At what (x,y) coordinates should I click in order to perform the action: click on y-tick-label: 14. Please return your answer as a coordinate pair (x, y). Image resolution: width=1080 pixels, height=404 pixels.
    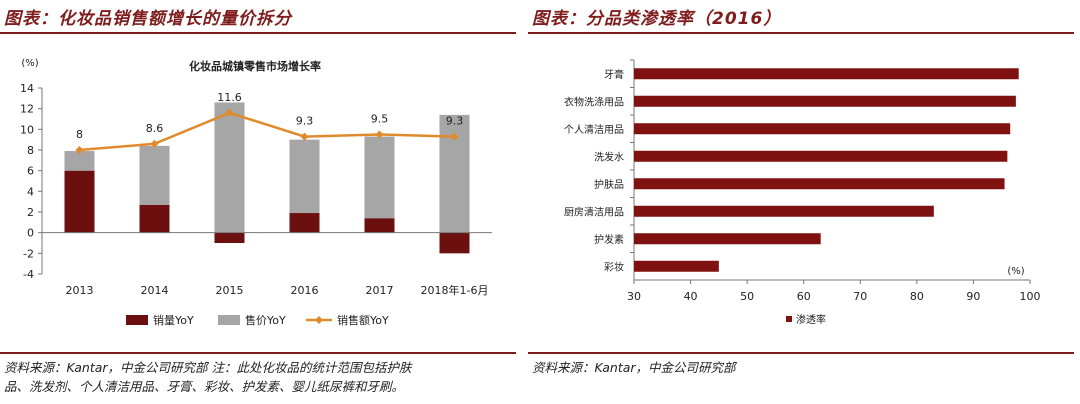
    Looking at the image, I should click on (27, 88).